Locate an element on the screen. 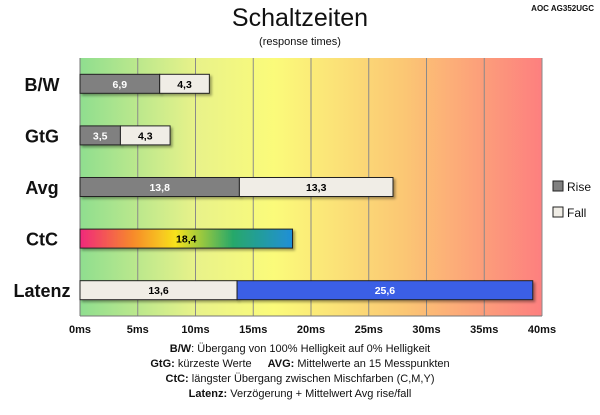 The height and width of the screenshot is (415, 600). y-category-label: Avg is located at coordinates (41, 188).